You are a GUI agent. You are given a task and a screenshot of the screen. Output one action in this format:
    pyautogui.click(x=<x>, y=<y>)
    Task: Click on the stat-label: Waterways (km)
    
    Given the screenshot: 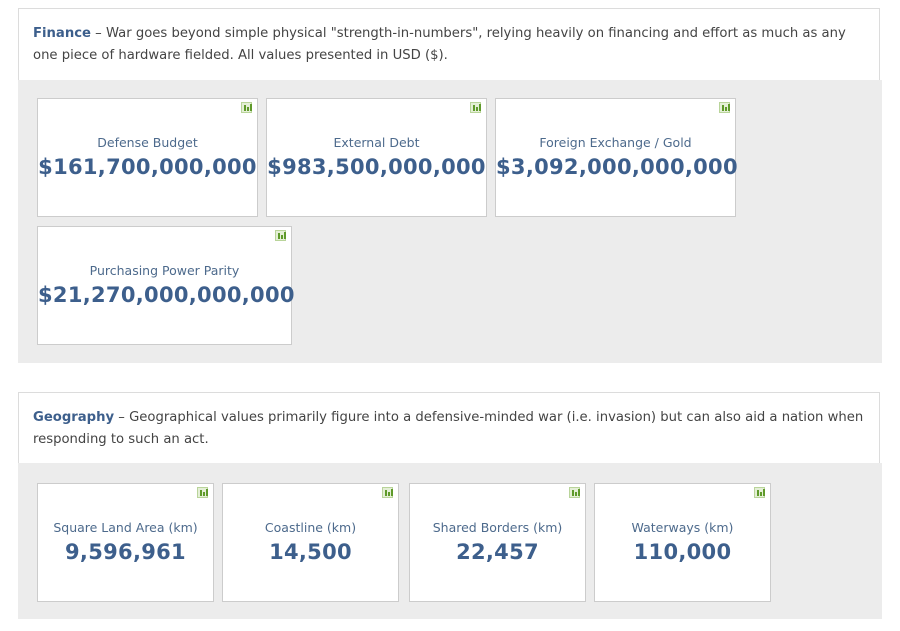 What is the action you would take?
    pyautogui.click(x=682, y=527)
    